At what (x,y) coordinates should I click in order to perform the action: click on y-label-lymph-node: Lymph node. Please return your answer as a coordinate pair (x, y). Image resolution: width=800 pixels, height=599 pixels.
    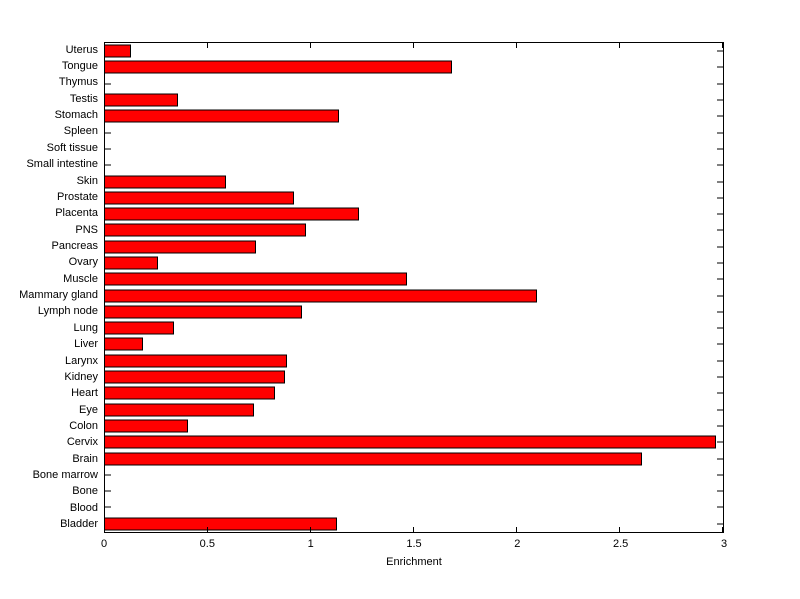
    Looking at the image, I should click on (67, 311).